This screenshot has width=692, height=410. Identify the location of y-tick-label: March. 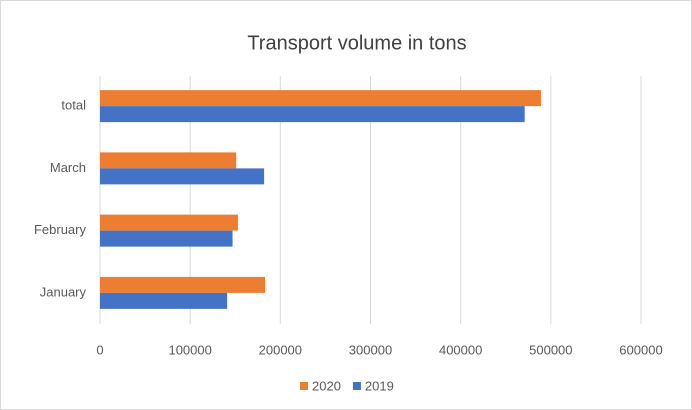
(68, 167).